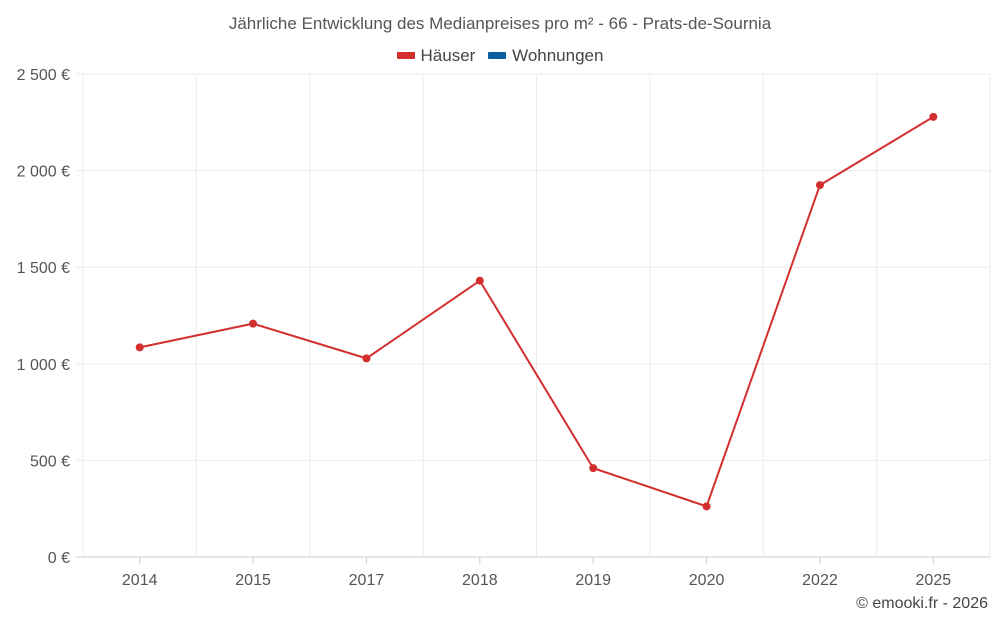  Describe the element at coordinates (593, 580) in the screenshot. I see `x-tick-label: 2019` at that location.